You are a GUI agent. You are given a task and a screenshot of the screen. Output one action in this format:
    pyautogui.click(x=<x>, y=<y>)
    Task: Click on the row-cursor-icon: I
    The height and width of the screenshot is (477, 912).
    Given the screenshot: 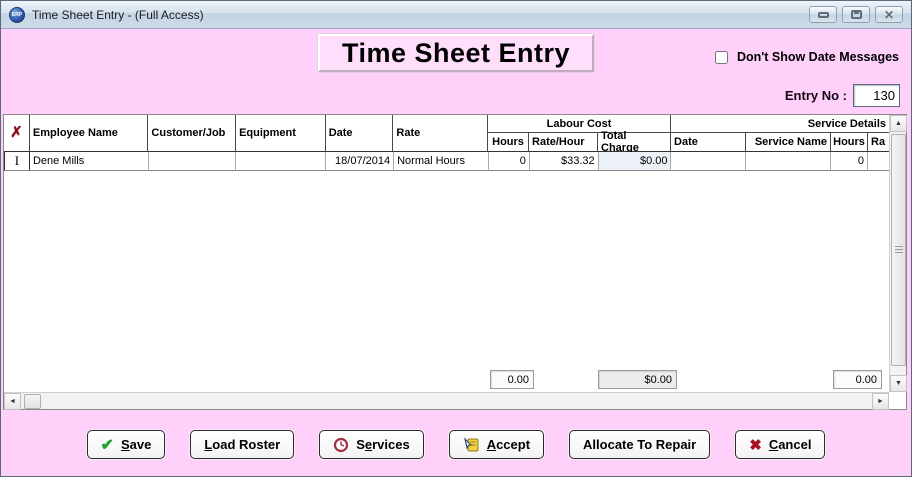 What is the action you would take?
    pyautogui.click(x=17, y=160)
    